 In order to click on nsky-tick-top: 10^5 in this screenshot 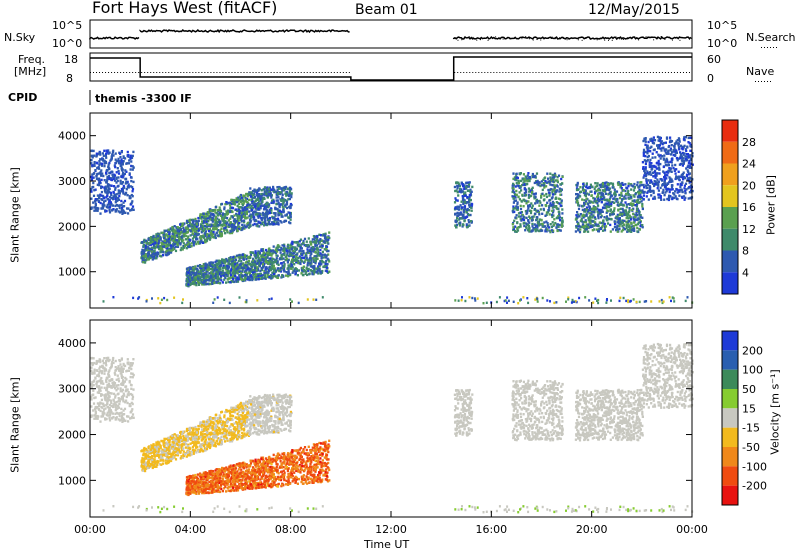, I will do `click(67, 25)`.